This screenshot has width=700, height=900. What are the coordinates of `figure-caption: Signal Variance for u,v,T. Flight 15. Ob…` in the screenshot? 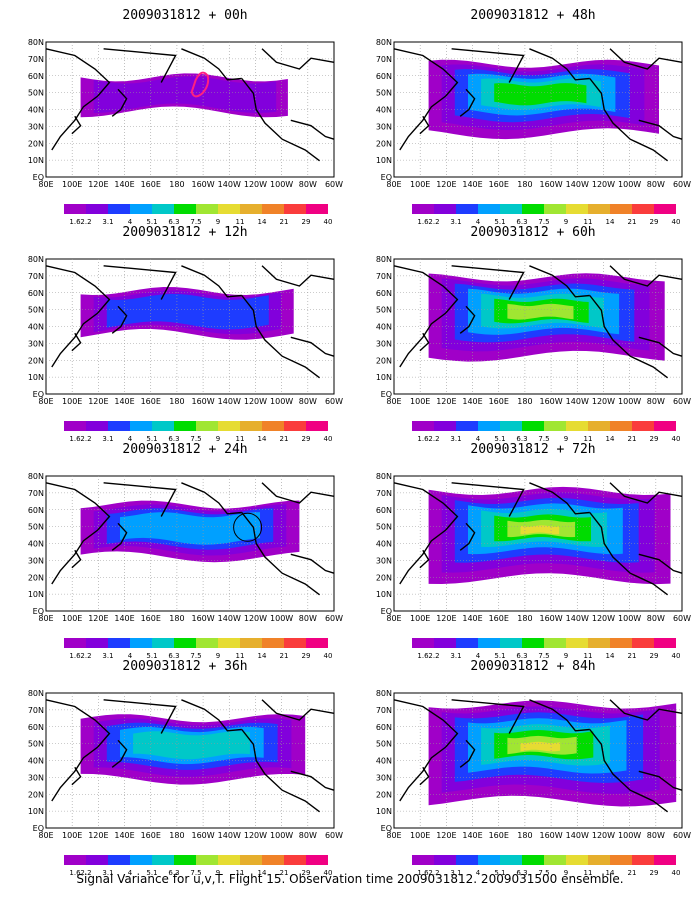 It's located at (350, 879).